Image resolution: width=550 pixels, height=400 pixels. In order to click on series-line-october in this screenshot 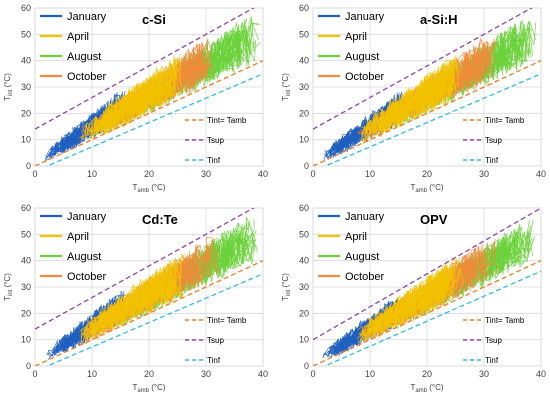, I will do `click(140, 98)`.